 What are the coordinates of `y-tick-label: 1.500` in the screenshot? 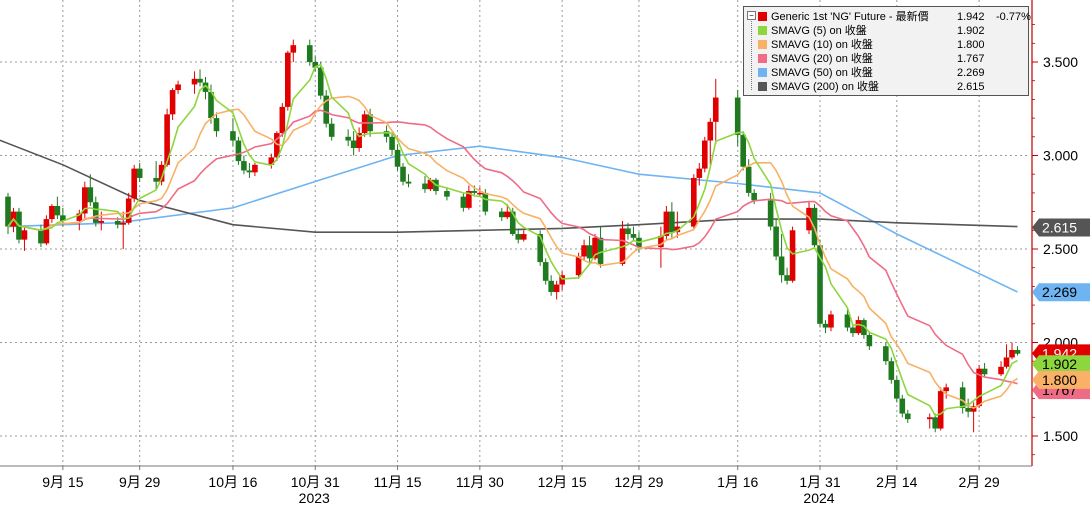 It's located at (1060, 436).